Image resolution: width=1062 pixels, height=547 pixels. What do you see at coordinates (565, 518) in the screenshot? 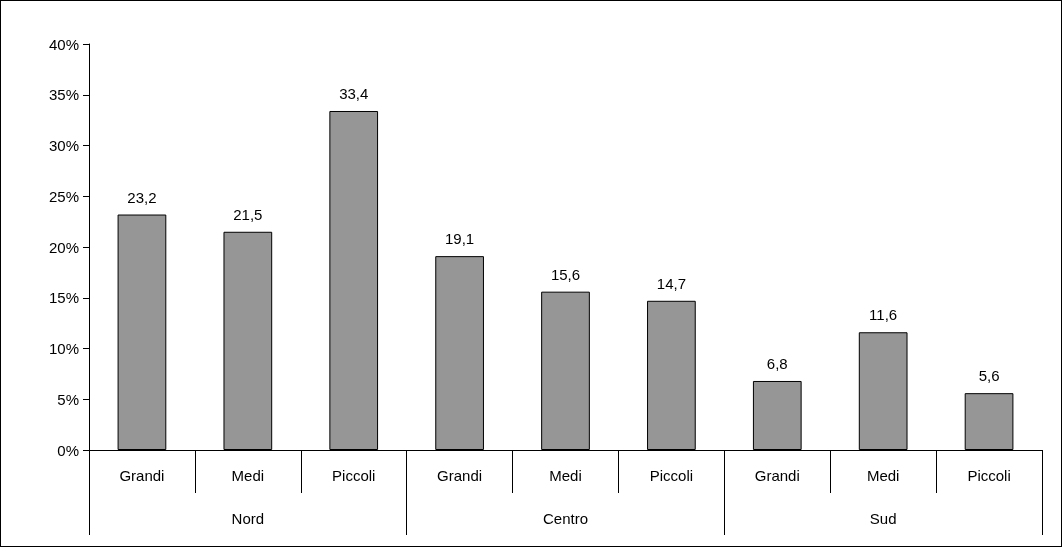
I see `text: Centro` at bounding box center [565, 518].